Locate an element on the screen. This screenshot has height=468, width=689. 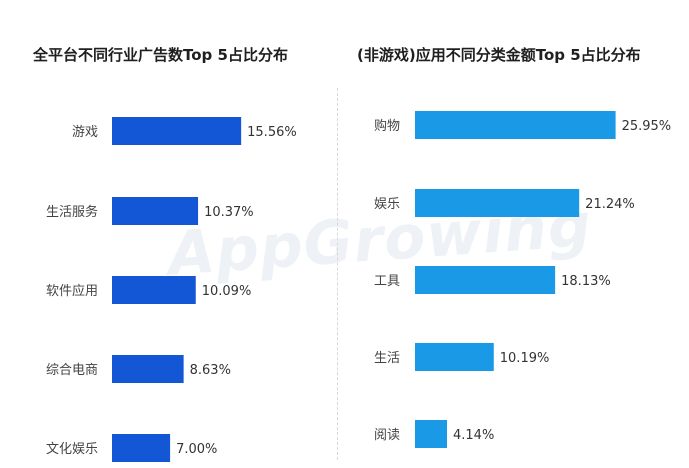
left-value-label: 7.00% is located at coordinates (196, 449).